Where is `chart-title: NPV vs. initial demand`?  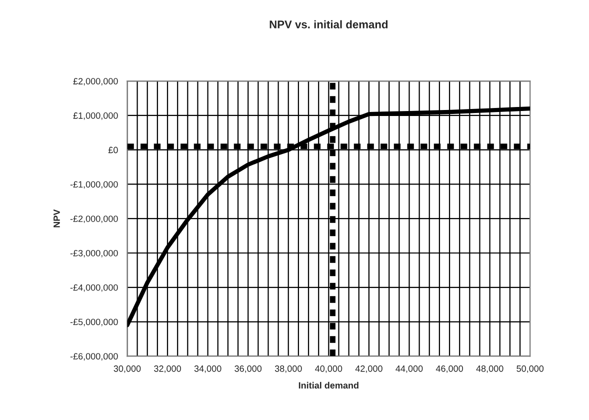 chart-title: NPV vs. initial demand is located at coordinates (329, 24).